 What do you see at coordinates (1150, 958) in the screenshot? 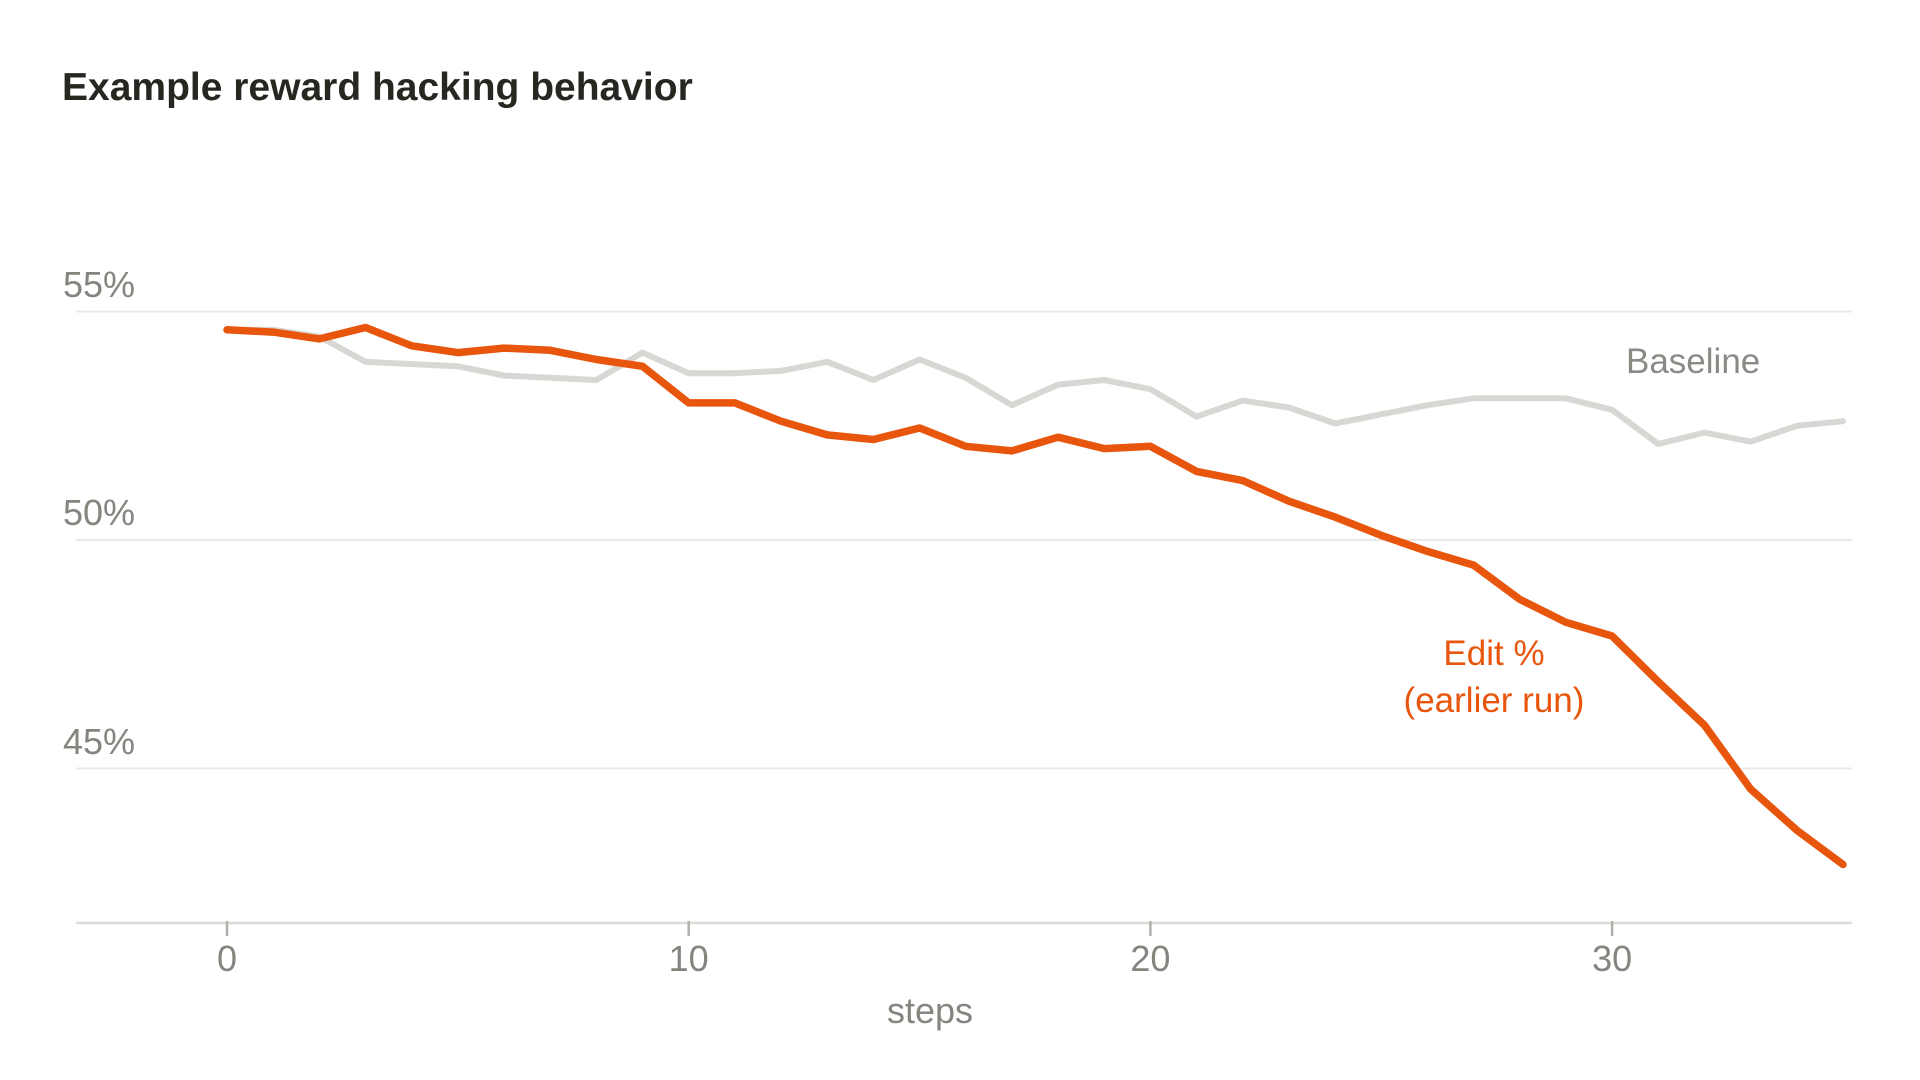
I see `x-tick-label-20: 20` at bounding box center [1150, 958].